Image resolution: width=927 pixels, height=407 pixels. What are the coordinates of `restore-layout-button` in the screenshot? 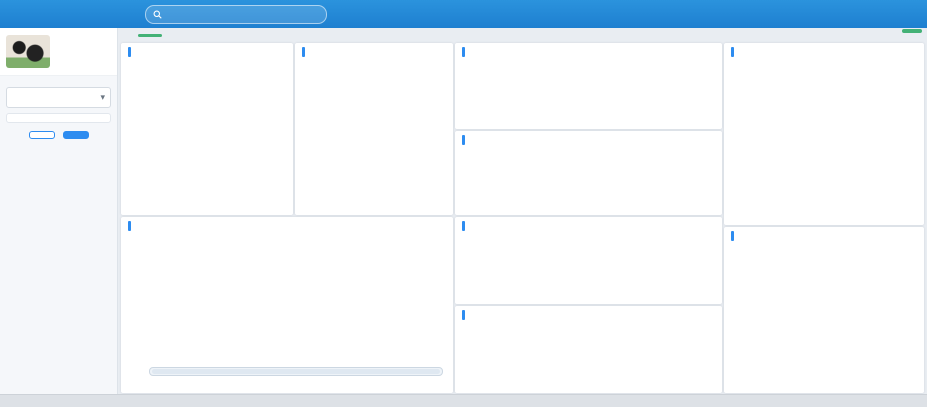 It's located at (912, 31).